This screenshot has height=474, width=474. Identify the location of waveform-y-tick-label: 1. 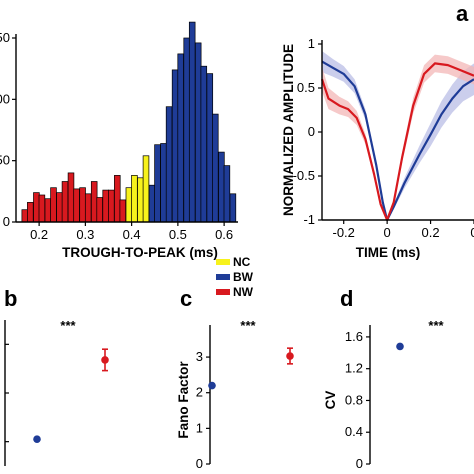
(311, 43).